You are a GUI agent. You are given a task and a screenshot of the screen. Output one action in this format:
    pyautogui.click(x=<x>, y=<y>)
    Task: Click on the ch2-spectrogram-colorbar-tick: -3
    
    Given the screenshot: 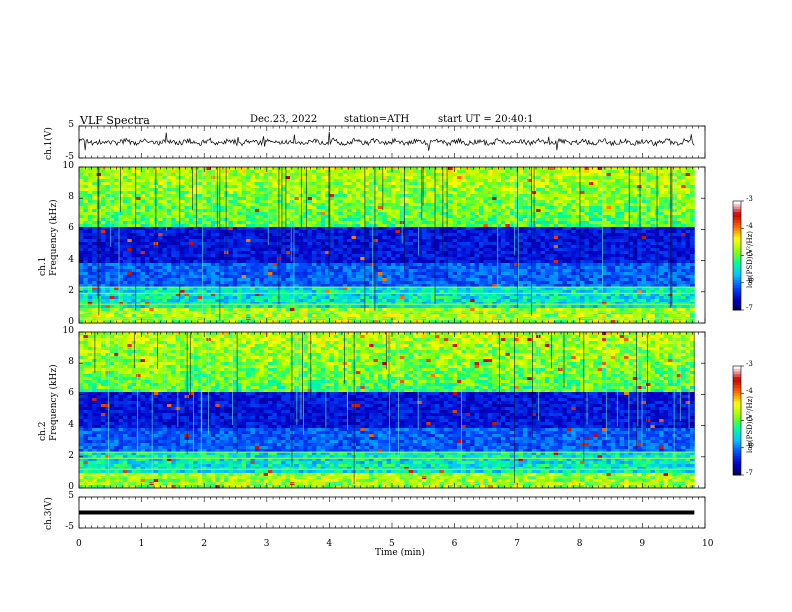 What is the action you would take?
    pyautogui.click(x=749, y=364)
    